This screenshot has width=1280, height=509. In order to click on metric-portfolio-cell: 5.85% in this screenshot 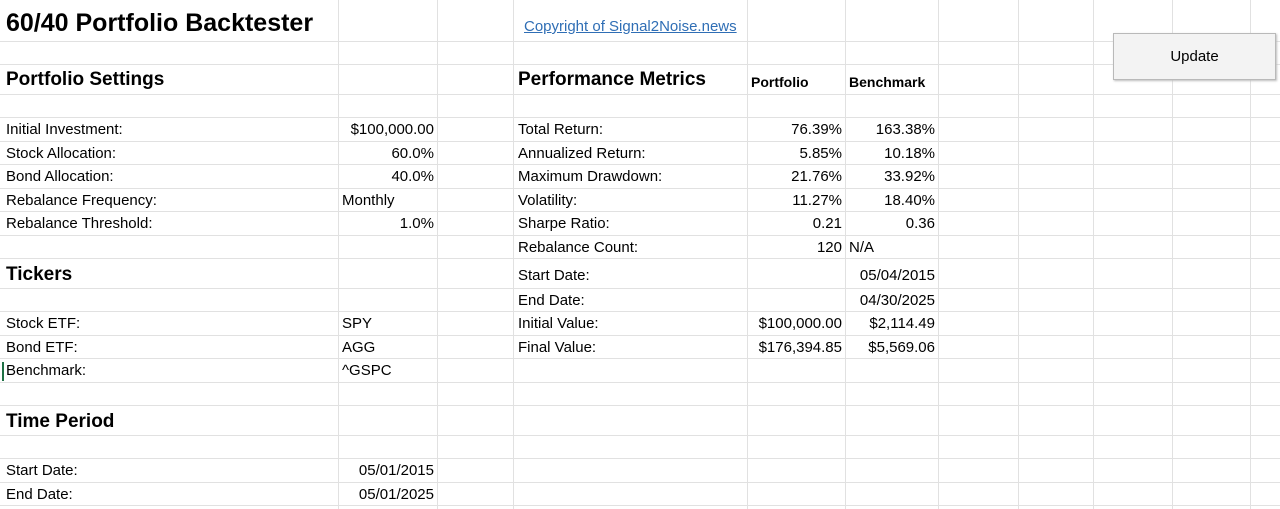, I will do `click(820, 153)`.